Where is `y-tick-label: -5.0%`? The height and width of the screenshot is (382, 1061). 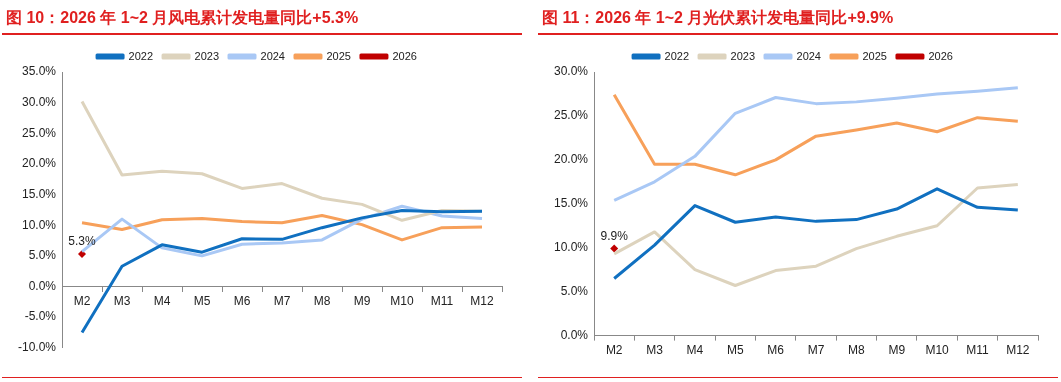
y-tick-label: -5.0% is located at coordinates (40, 316).